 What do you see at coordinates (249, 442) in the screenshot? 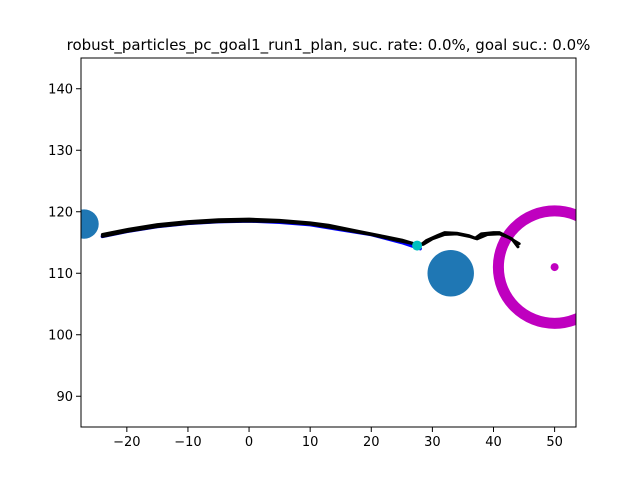
I see `x-tick-label: 0` at bounding box center [249, 442].